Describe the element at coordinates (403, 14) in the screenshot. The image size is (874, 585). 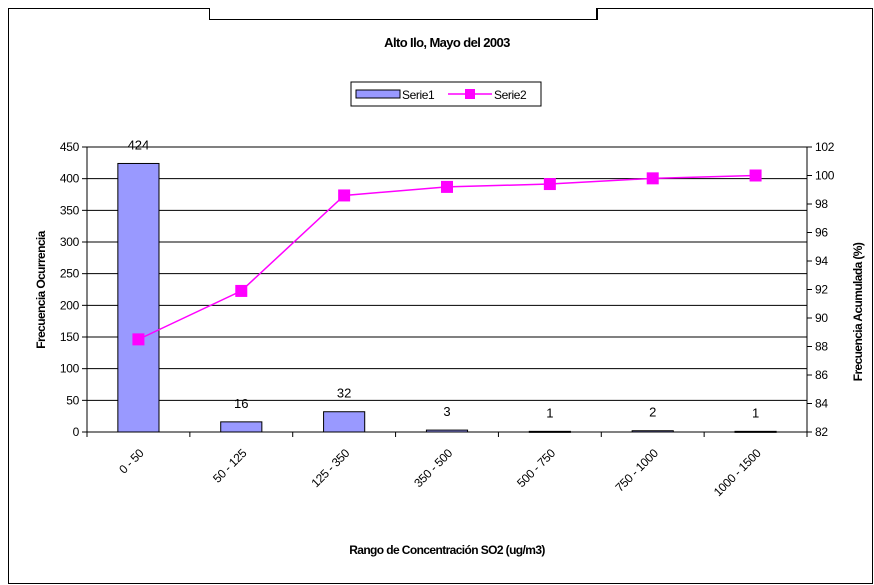
I see `top-tab-decoration` at that location.